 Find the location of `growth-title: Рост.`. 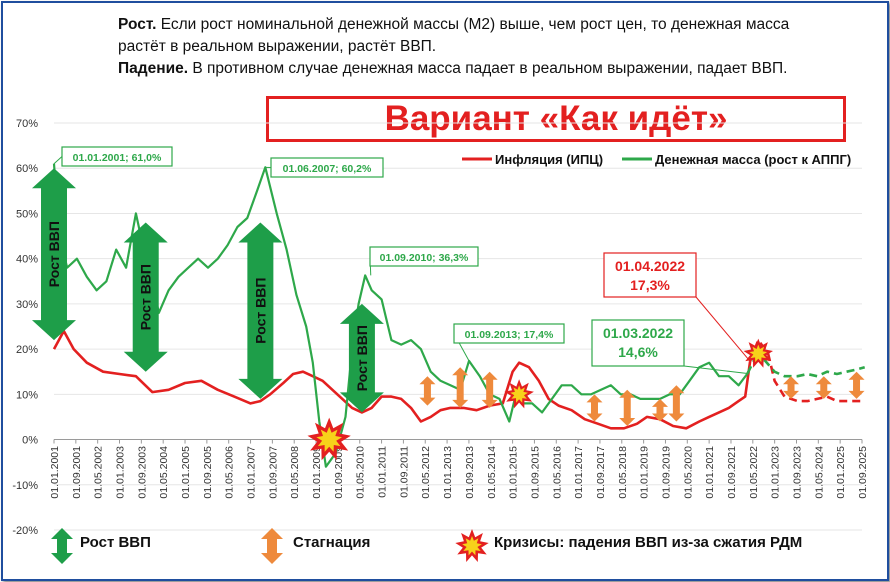

growth-title: Рост. is located at coordinates (137, 24).